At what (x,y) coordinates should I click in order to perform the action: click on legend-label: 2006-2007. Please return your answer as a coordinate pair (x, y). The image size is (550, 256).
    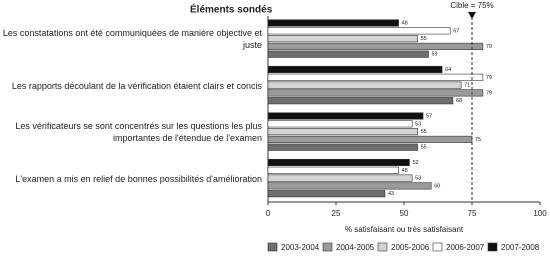
    Looking at the image, I should click on (465, 247).